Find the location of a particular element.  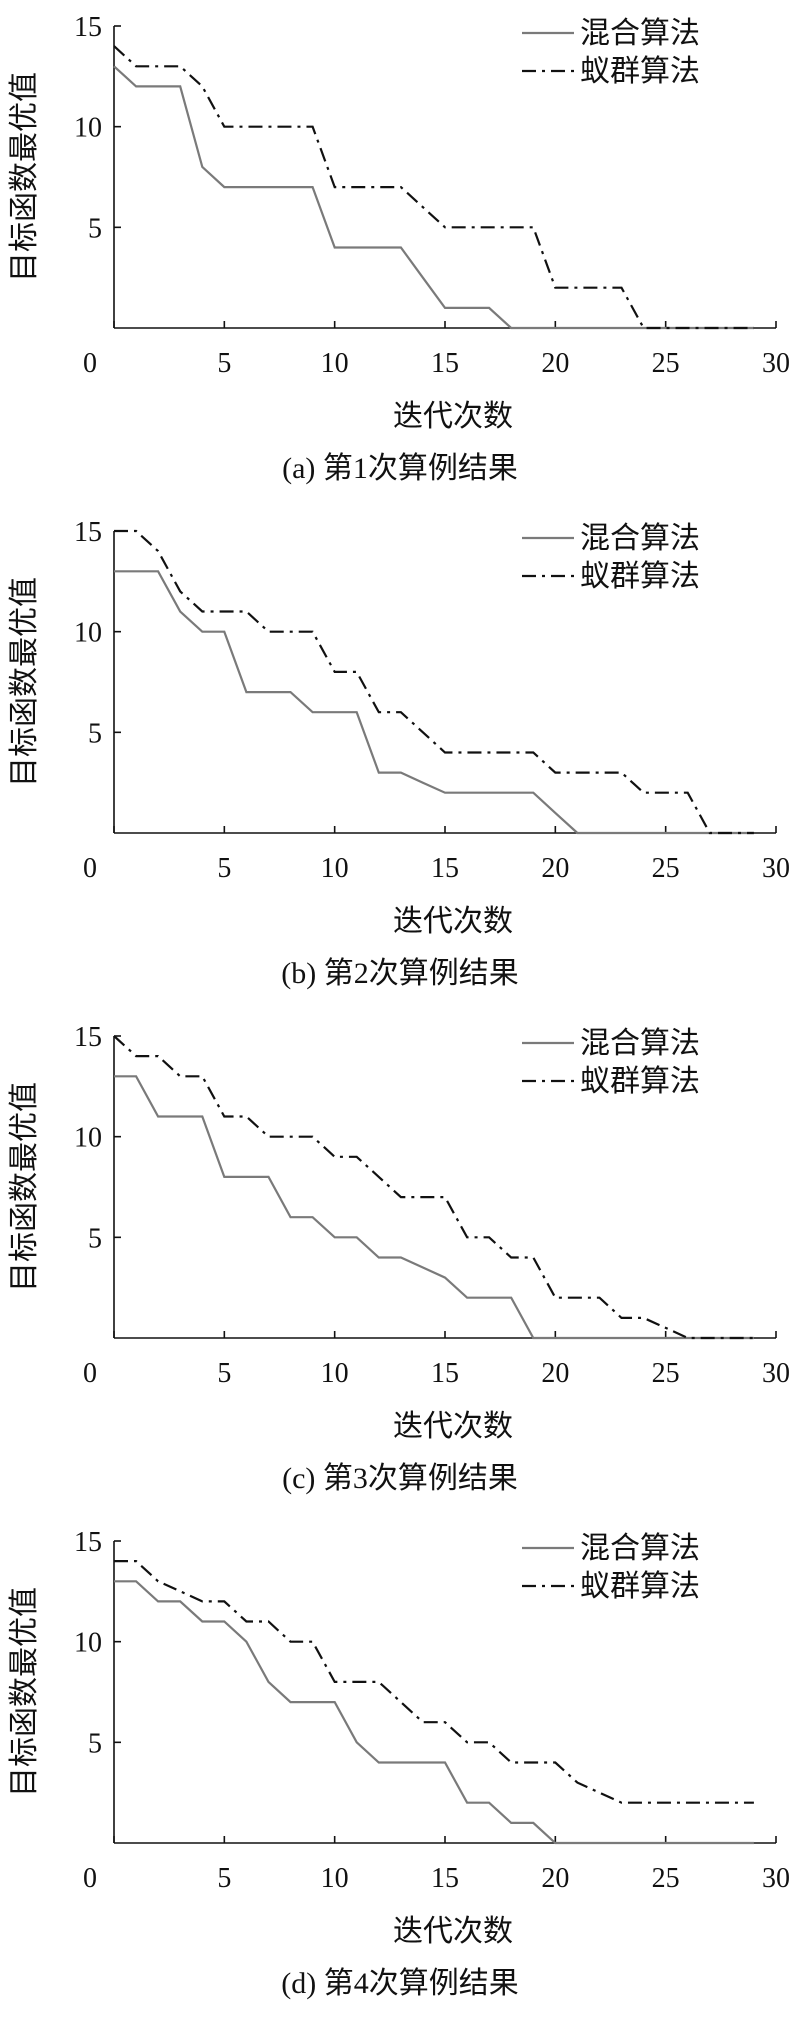

chart-caption: (d) 第4次算例结果 is located at coordinates (399, 1983).